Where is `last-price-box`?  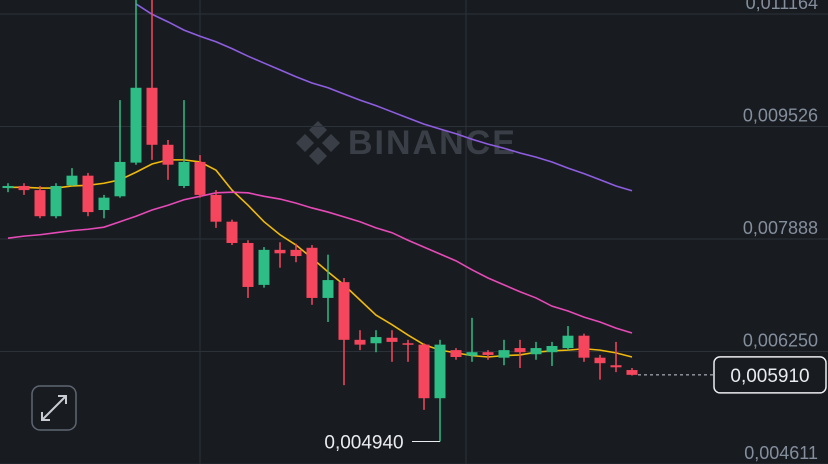 last-price-box is located at coordinates (770, 375).